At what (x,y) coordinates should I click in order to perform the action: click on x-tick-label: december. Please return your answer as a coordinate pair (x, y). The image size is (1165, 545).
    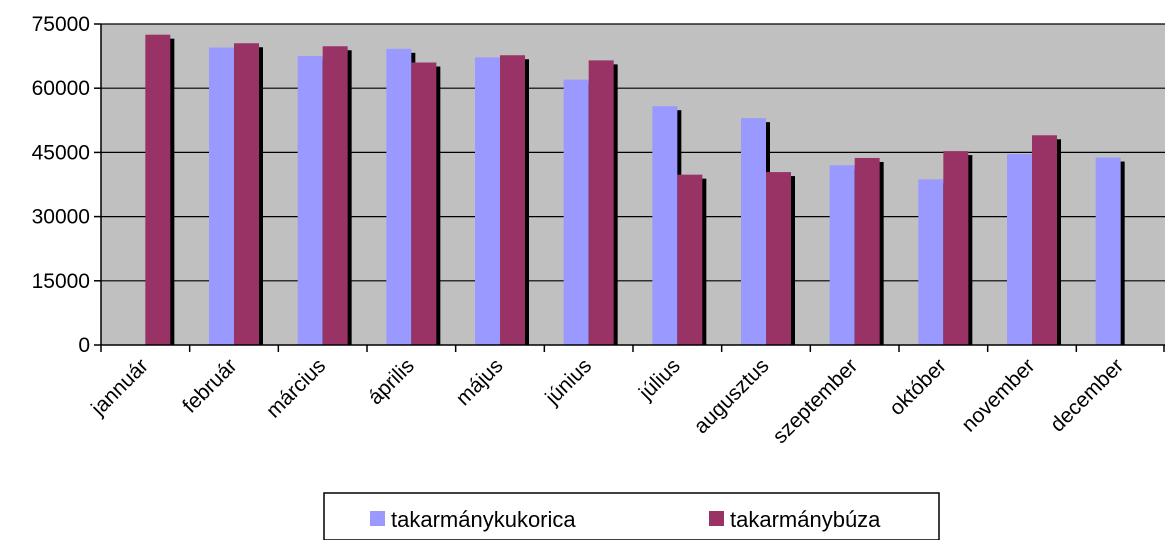
    Looking at the image, I should click on (1087, 395).